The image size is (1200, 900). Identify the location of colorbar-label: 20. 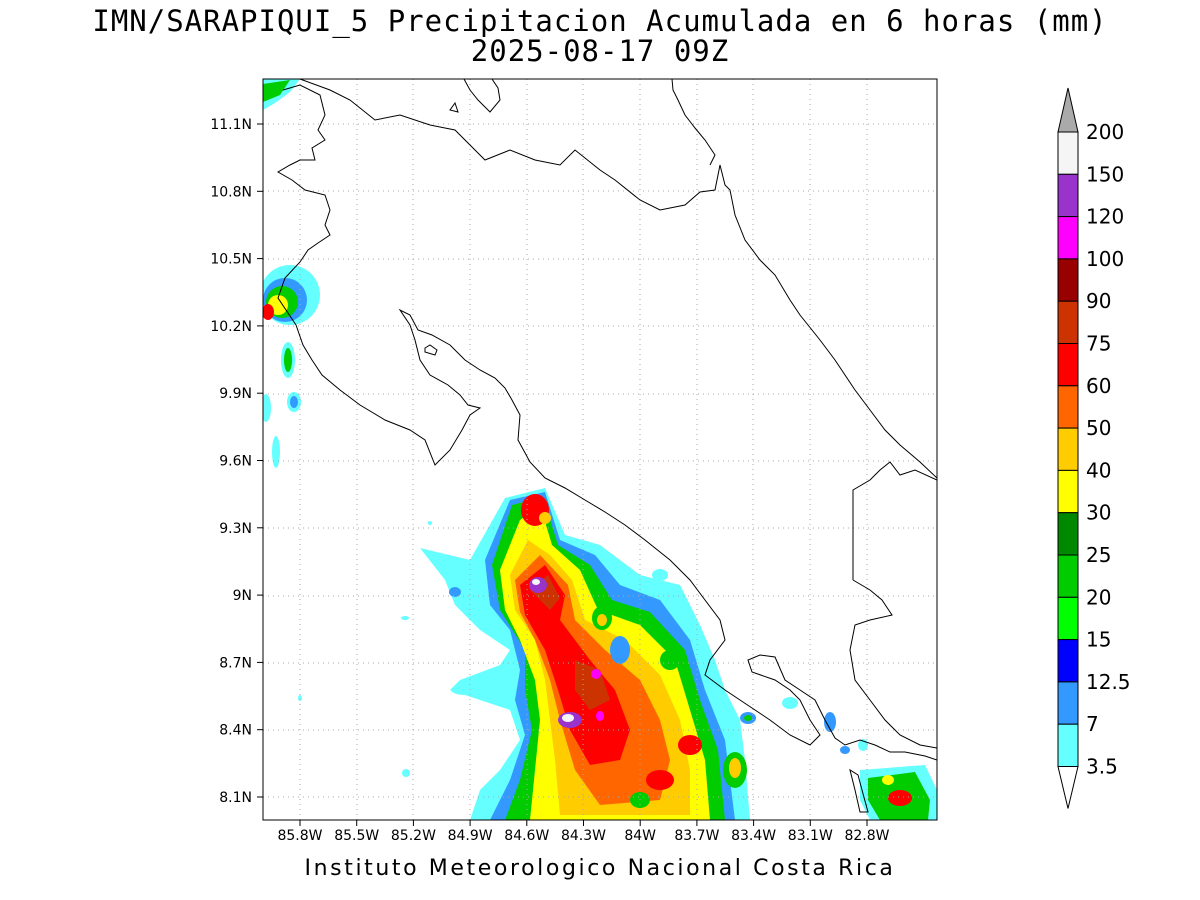
(1098, 597).